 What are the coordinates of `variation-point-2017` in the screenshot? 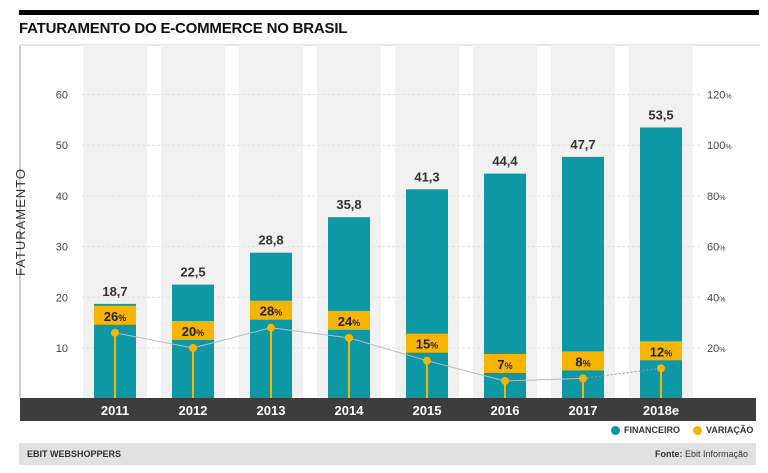 It's located at (583, 378).